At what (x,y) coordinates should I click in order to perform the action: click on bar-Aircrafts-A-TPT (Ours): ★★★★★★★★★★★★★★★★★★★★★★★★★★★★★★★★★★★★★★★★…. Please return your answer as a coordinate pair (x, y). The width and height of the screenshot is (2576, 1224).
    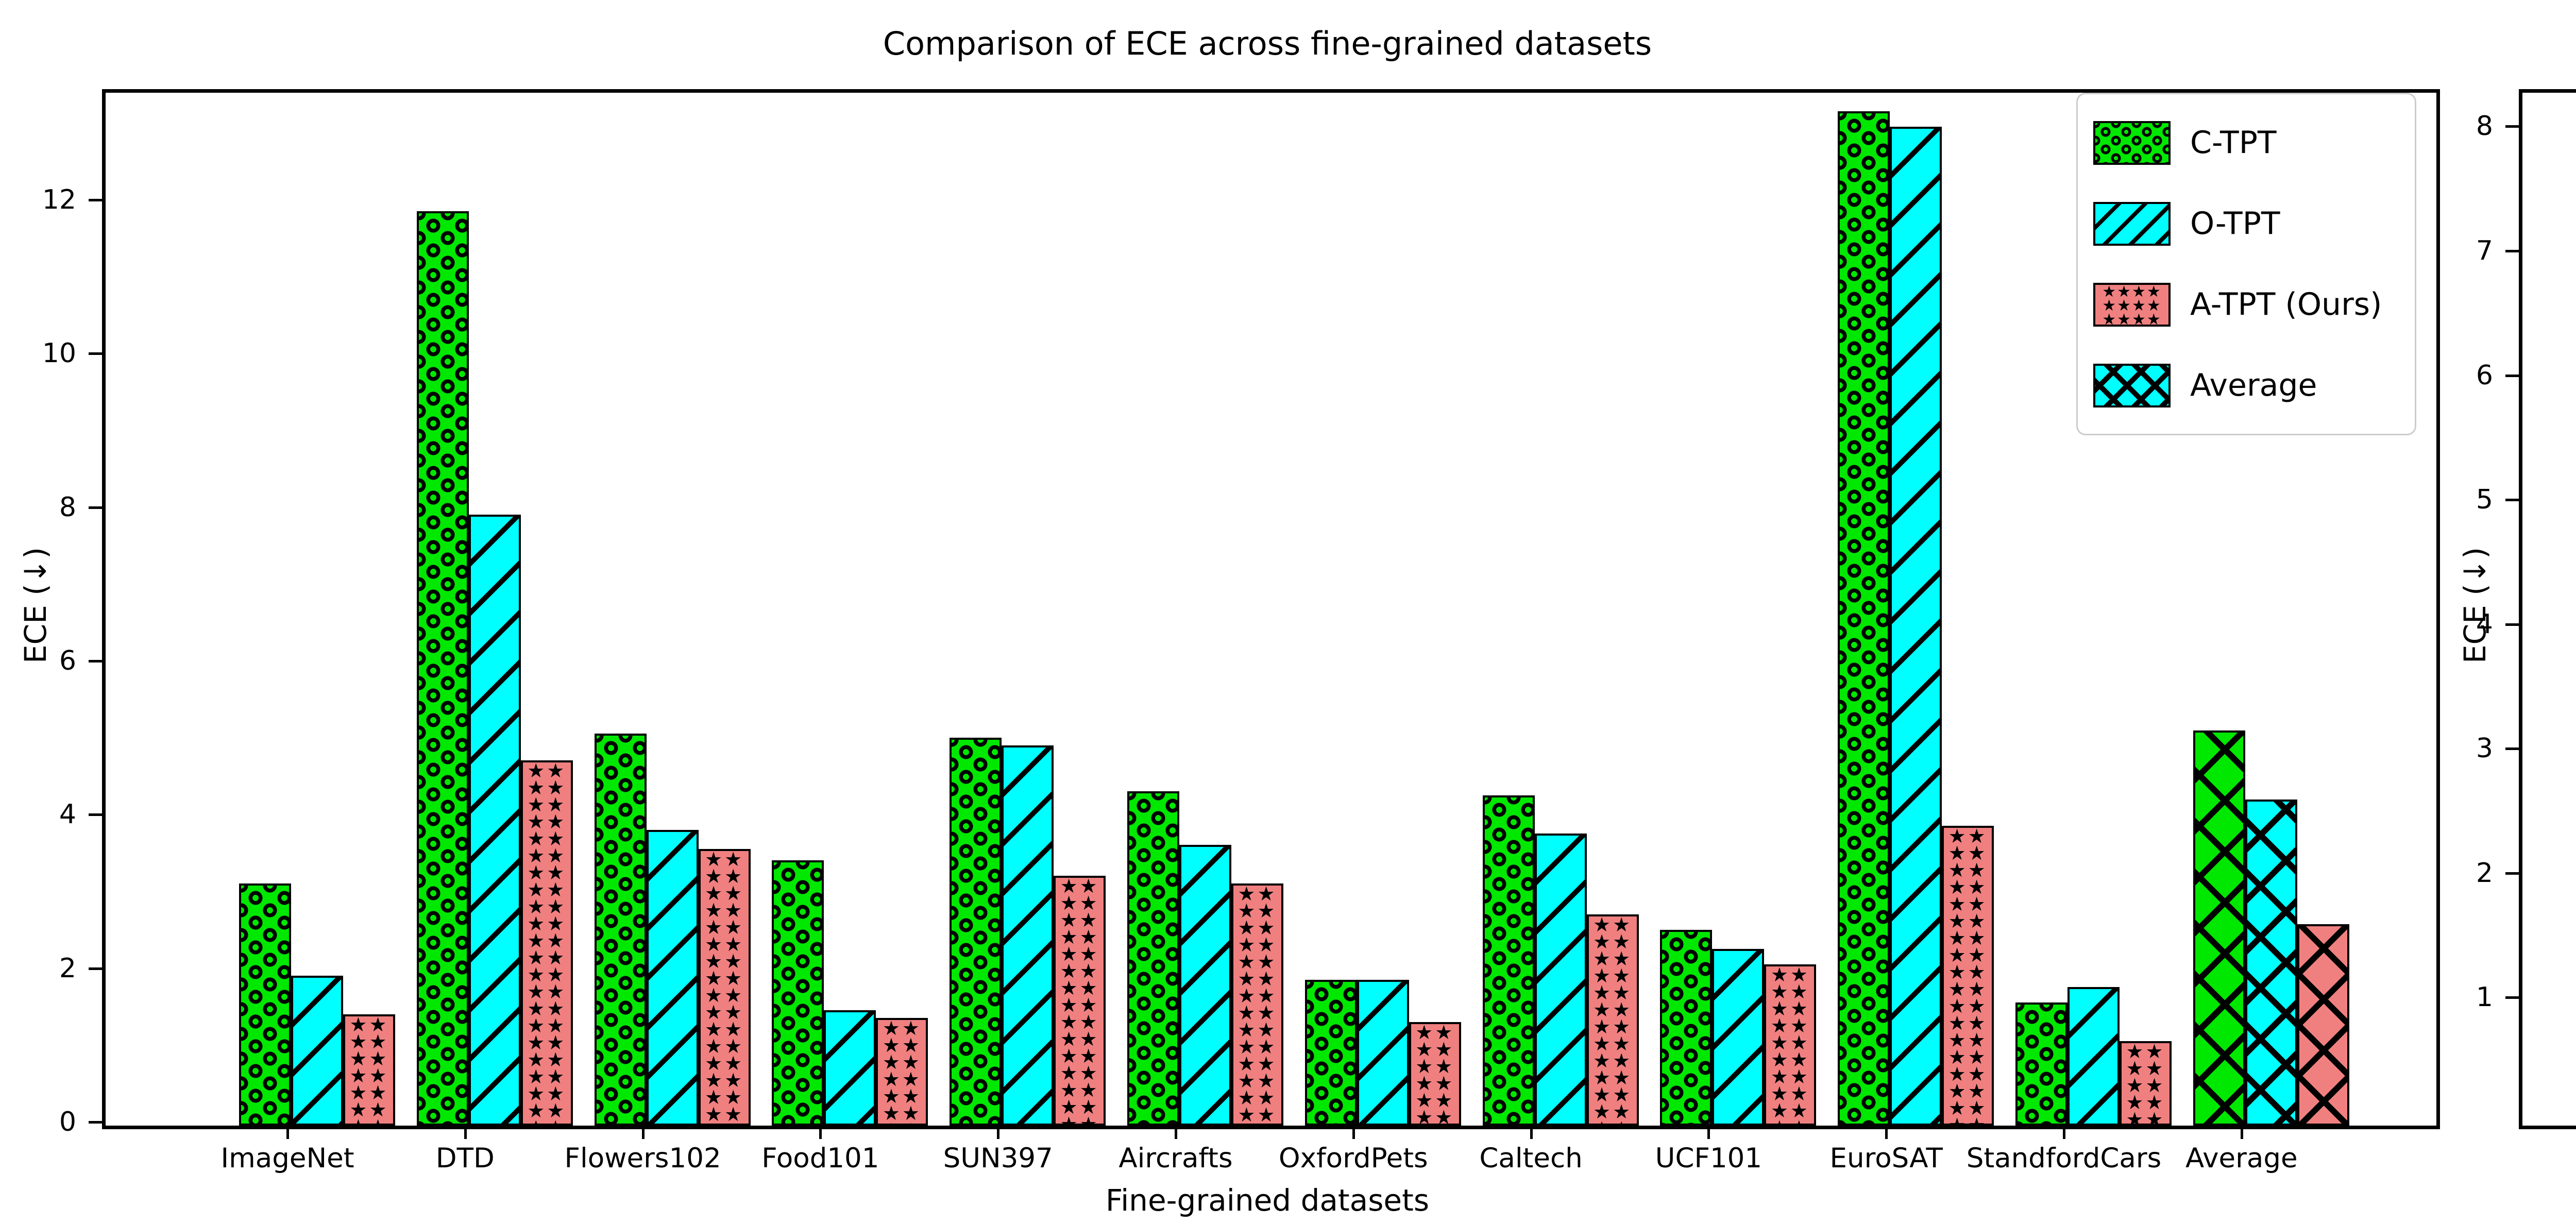
    Looking at the image, I should click on (1257, 1004).